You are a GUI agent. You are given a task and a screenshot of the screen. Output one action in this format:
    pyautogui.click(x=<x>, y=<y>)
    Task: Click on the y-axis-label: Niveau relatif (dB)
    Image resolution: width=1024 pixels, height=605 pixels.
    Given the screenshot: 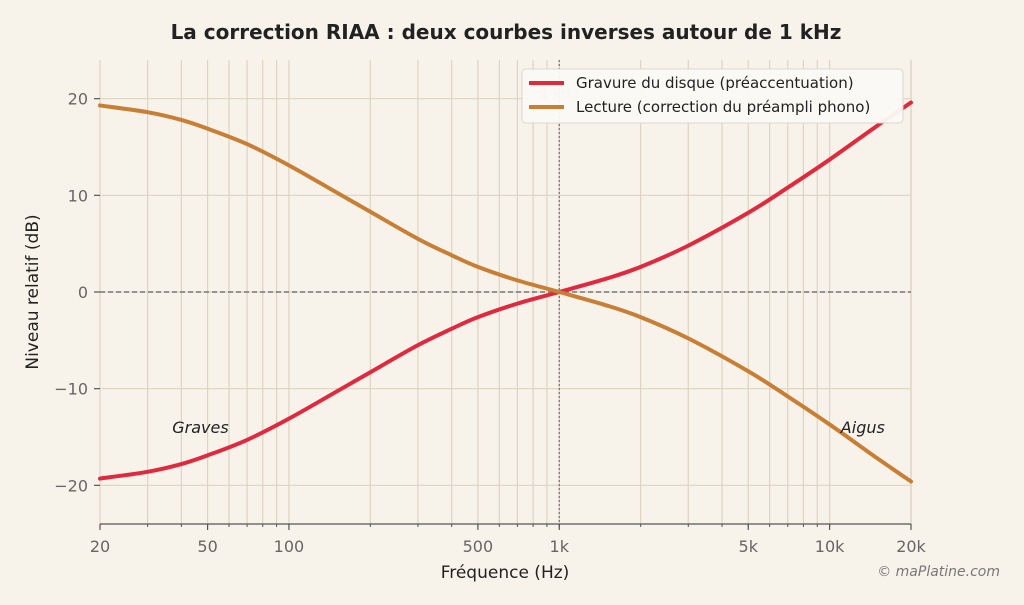 What is the action you would take?
    pyautogui.click(x=33, y=291)
    